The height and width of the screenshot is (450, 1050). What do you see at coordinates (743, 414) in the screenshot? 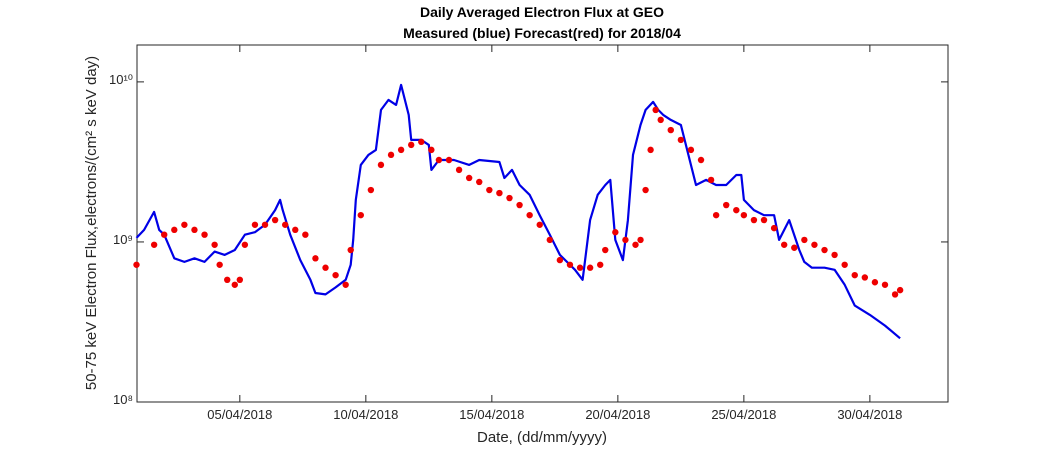
I see `x-tick-label: 25/04/2018` at bounding box center [743, 414].